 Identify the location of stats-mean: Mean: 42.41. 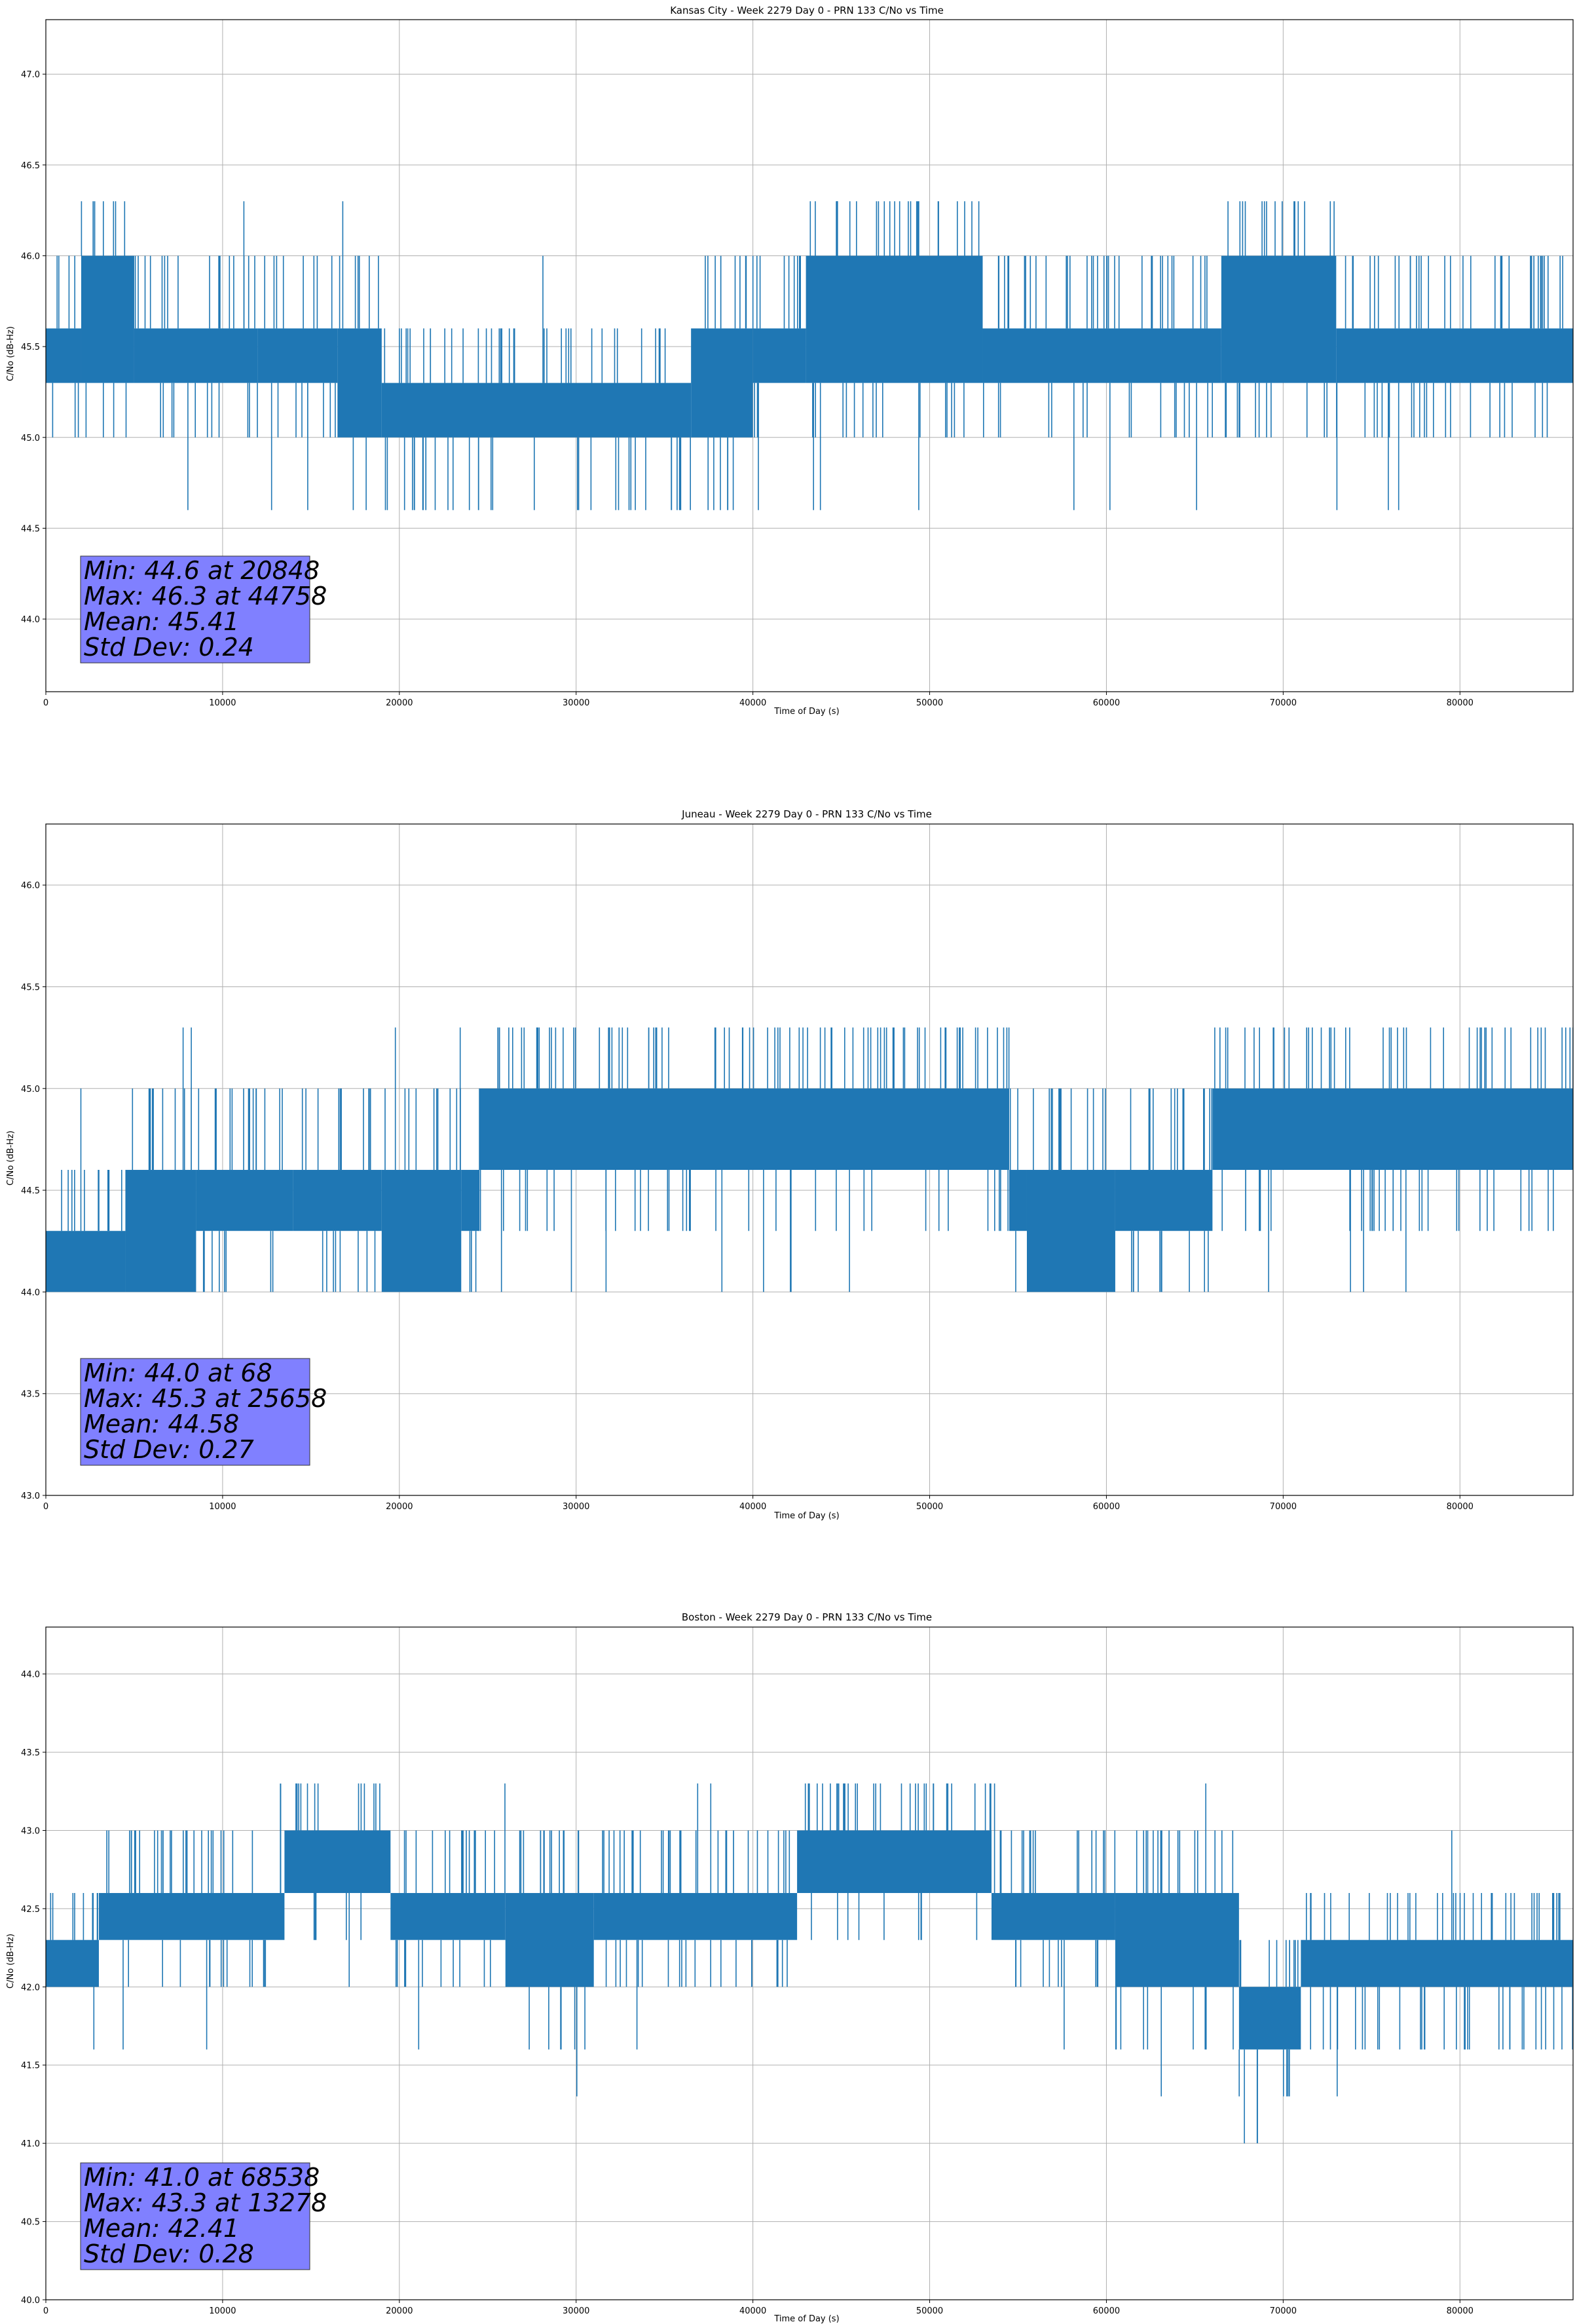
(161, 2228).